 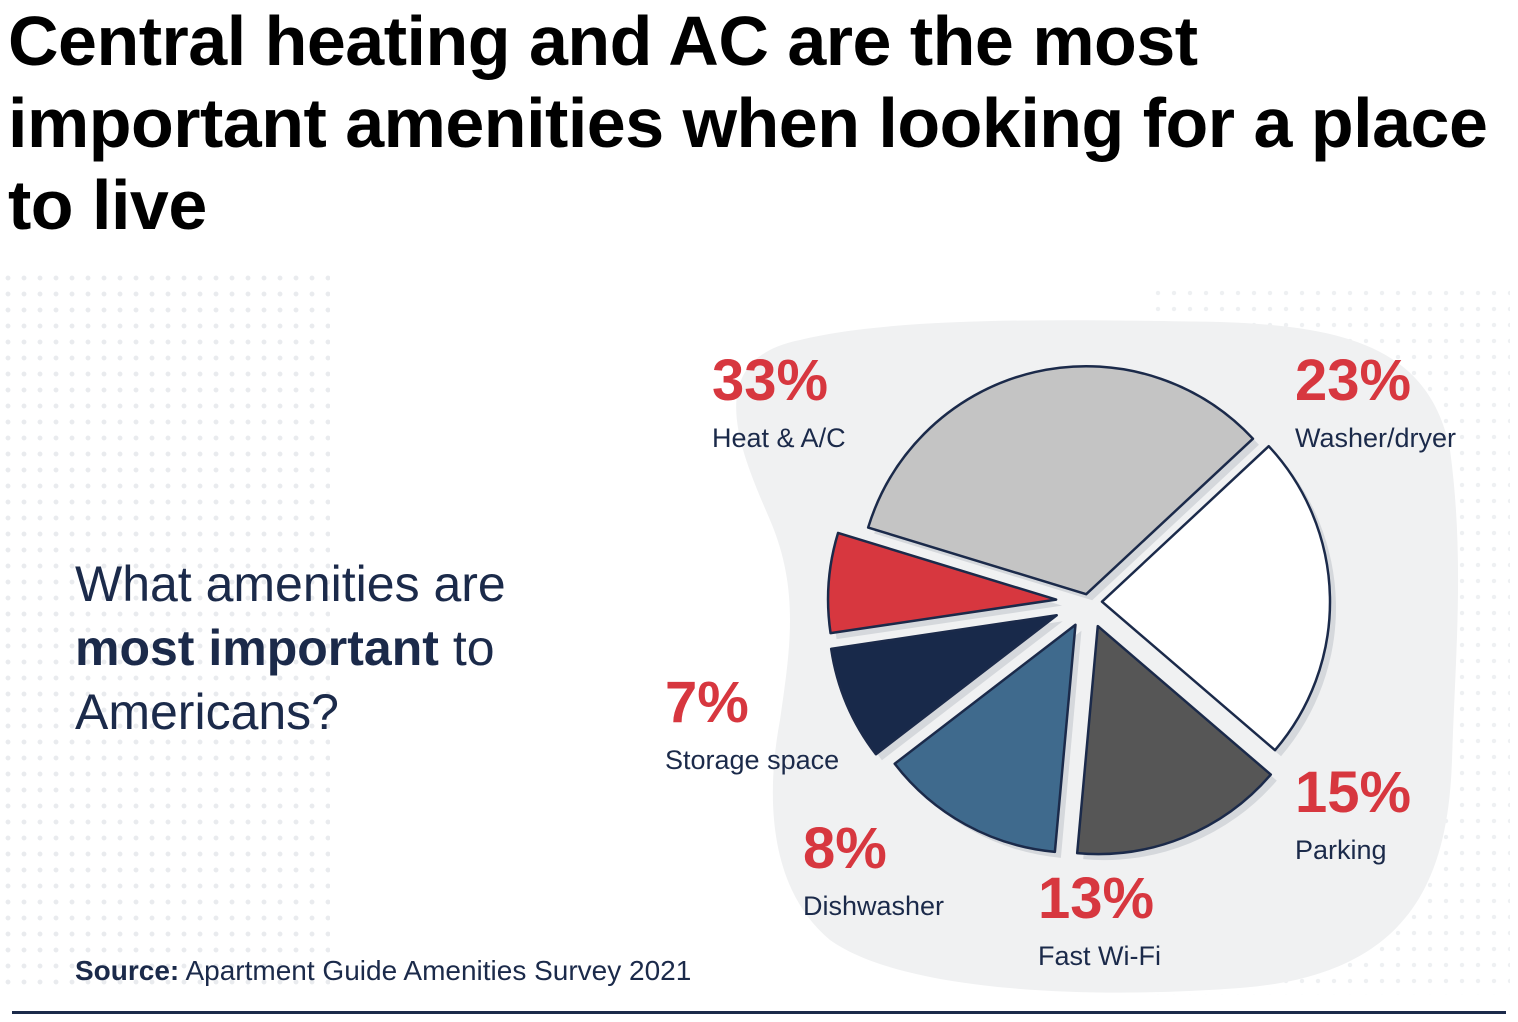 I want to click on pie-slice-washer-dryer, so click(x=1216, y=598).